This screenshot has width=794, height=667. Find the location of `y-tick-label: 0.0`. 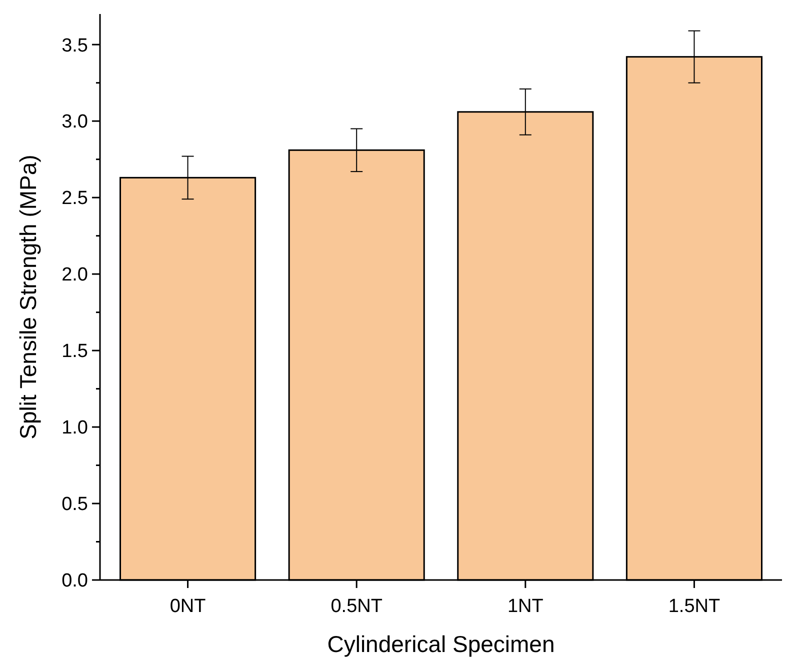

y-tick-label: 0.0 is located at coordinates (75, 581).